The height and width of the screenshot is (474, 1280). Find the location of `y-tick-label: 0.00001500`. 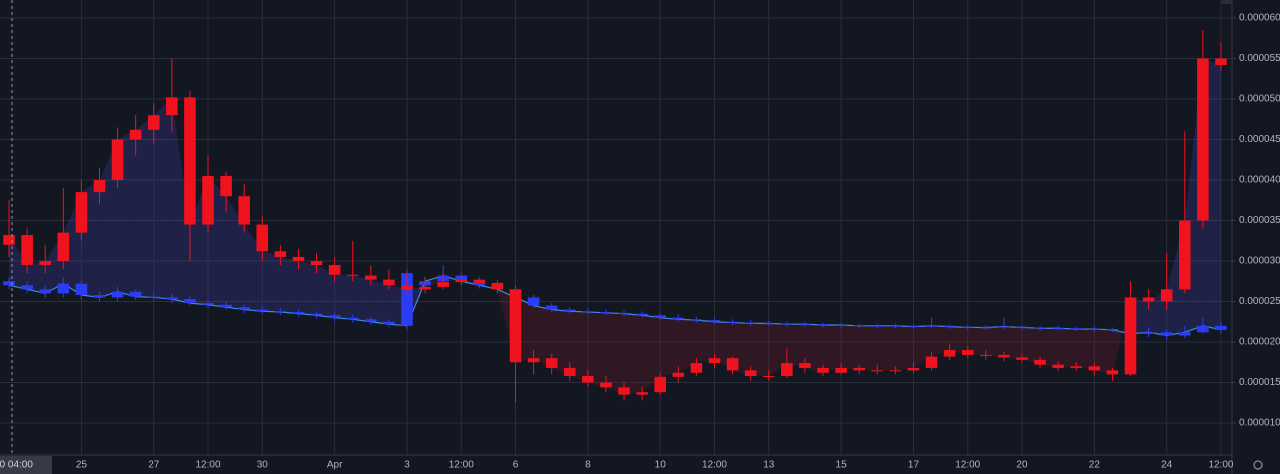

y-tick-label: 0.00001500 is located at coordinates (1259, 382).